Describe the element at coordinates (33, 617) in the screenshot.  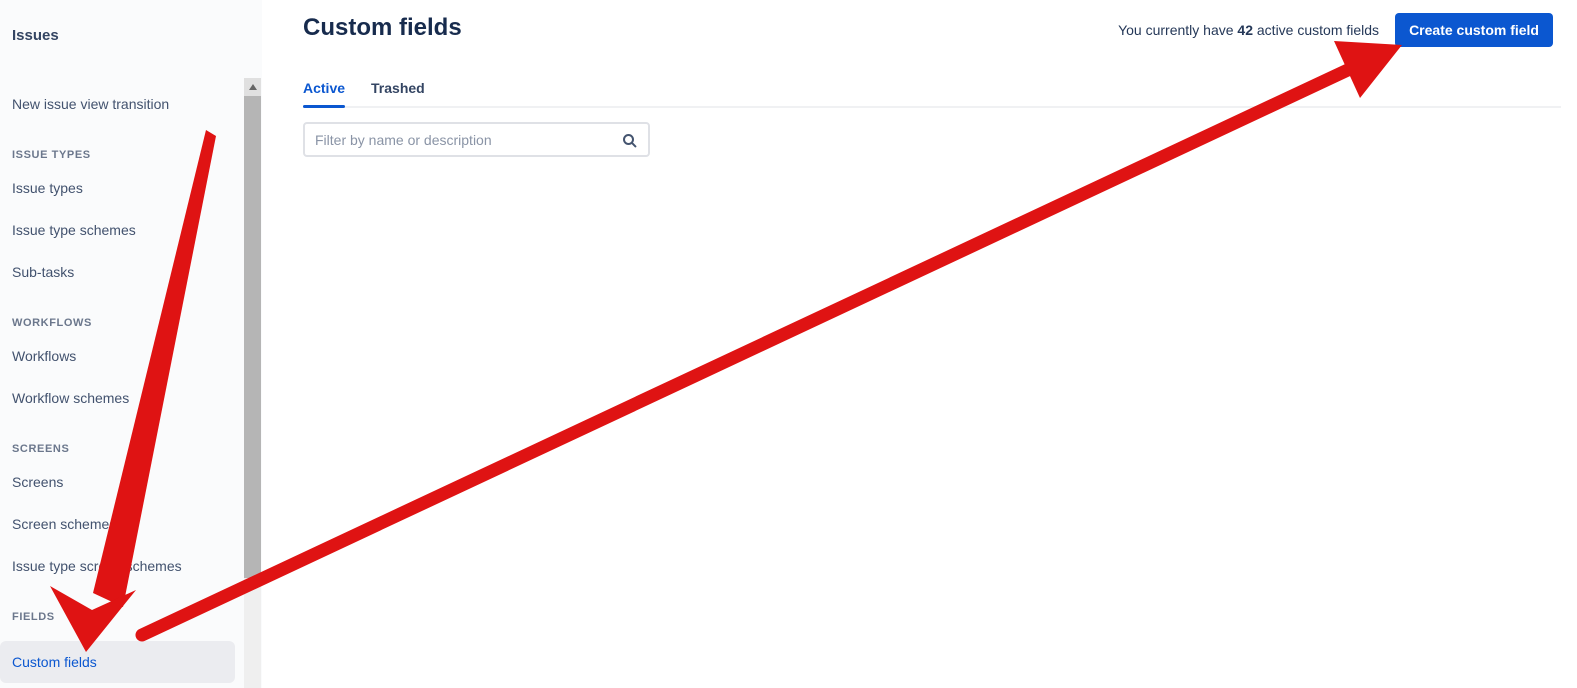
I see `sidebar-section-fields: FIELDS` at that location.